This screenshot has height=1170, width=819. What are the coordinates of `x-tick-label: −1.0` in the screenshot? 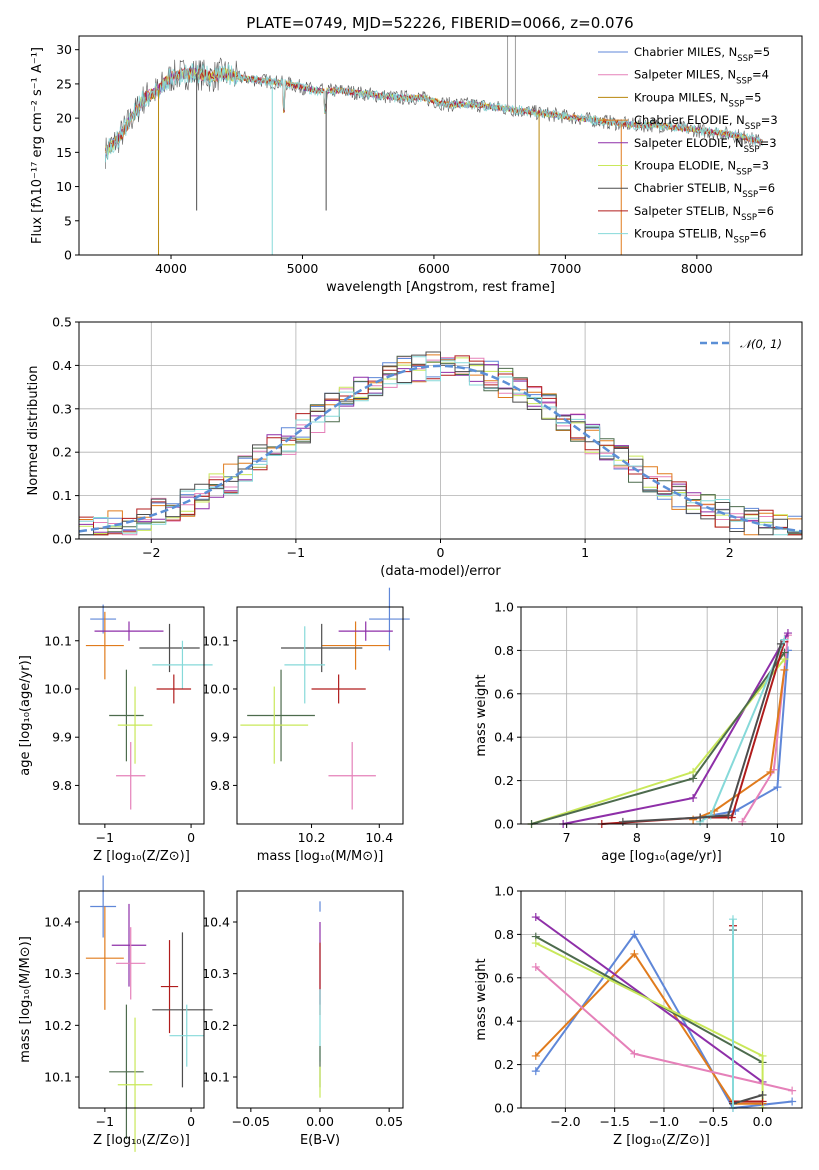 It's located at (664, 1121).